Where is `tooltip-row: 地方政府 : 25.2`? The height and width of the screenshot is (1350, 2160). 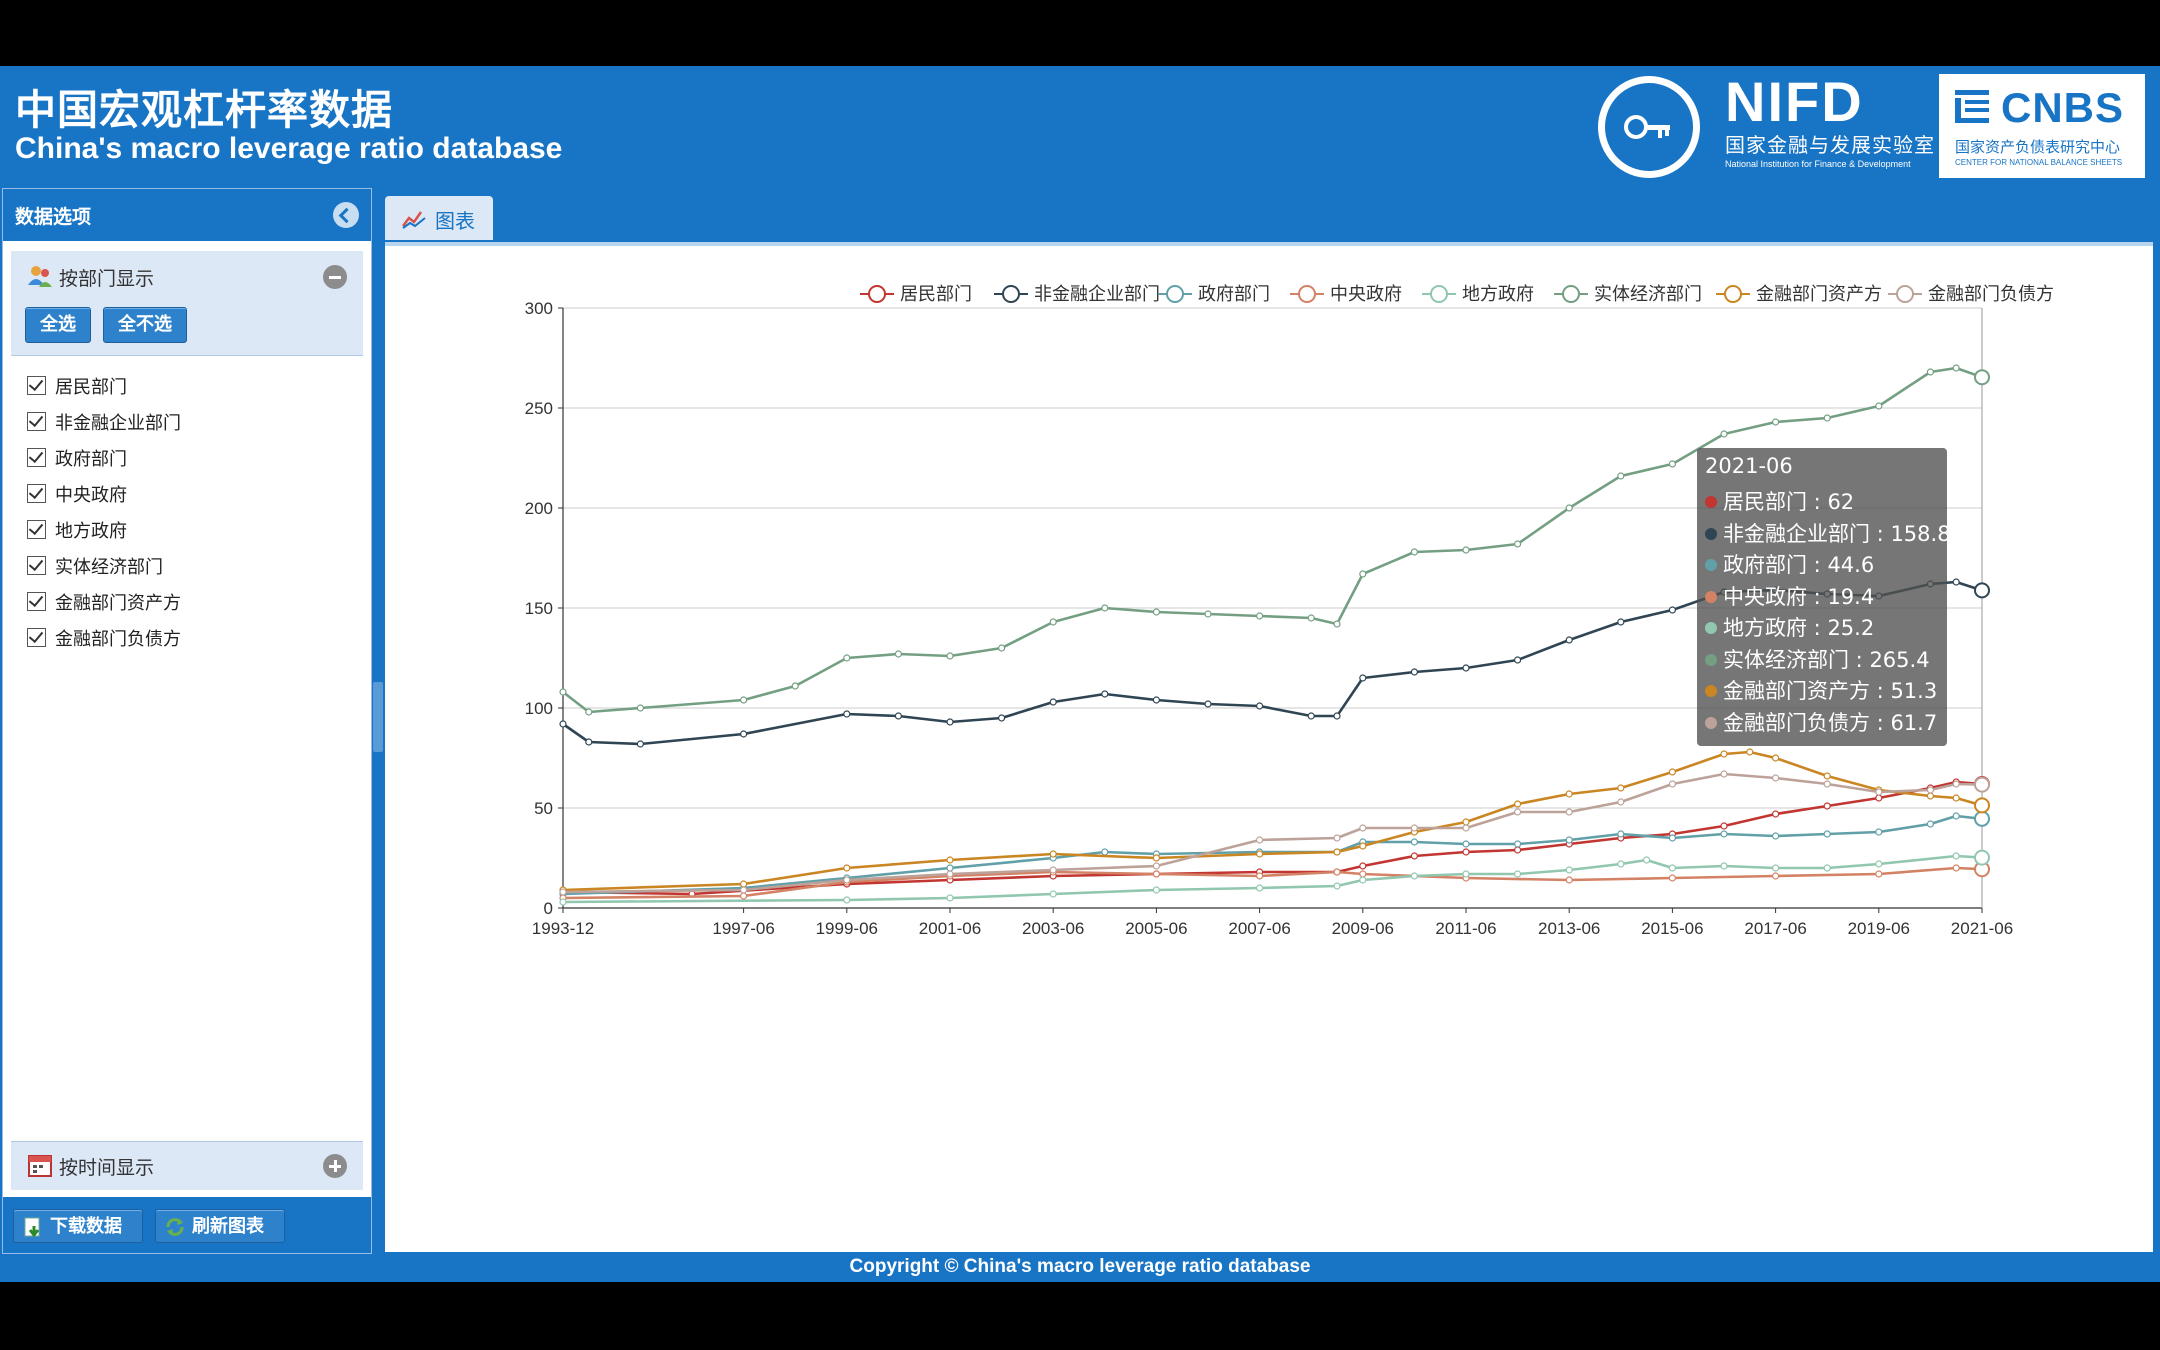 tooltip-row: 地方政府 : 25.2 is located at coordinates (1789, 627).